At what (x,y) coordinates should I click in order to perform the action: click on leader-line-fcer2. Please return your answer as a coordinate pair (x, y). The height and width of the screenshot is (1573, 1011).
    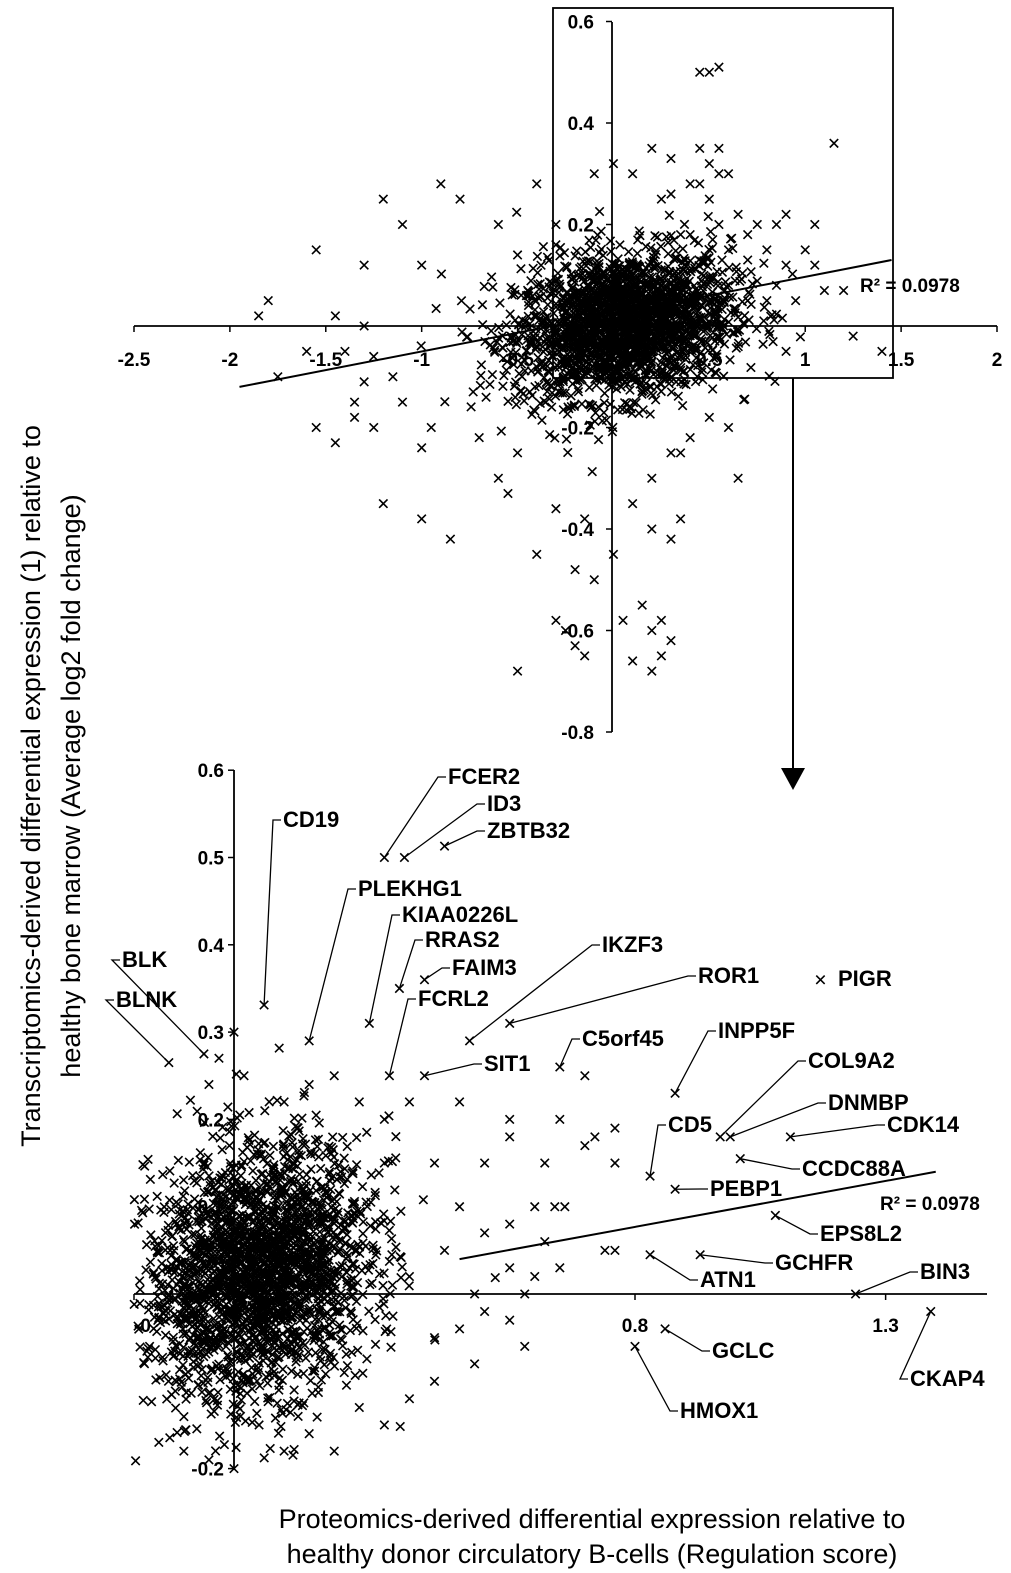
    Looking at the image, I should click on (414, 817).